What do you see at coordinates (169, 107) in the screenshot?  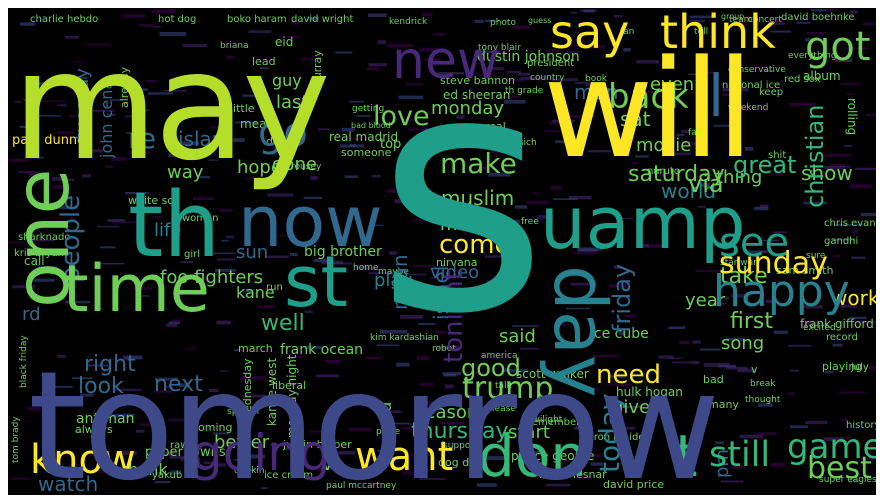 I see `word-may: may` at bounding box center [169, 107].